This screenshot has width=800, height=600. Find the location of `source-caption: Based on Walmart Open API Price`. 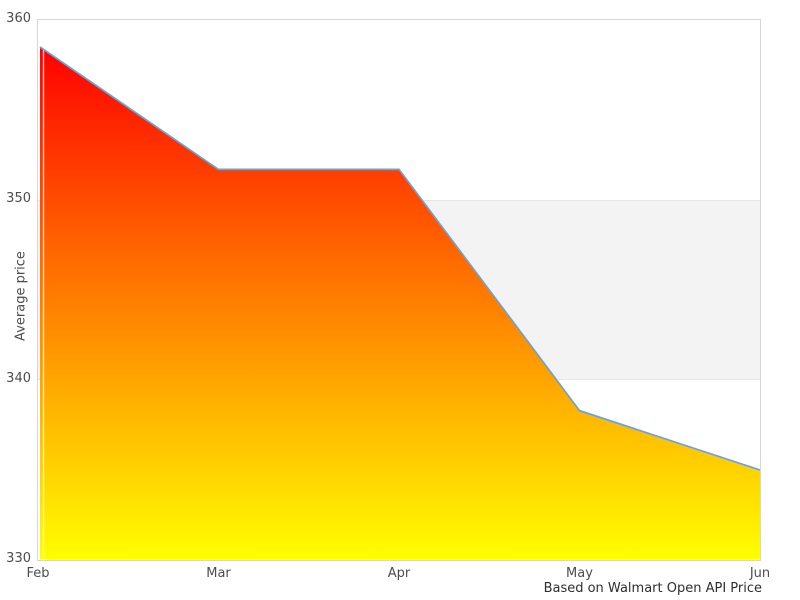

source-caption: Based on Walmart Open API Price is located at coordinates (652, 588).